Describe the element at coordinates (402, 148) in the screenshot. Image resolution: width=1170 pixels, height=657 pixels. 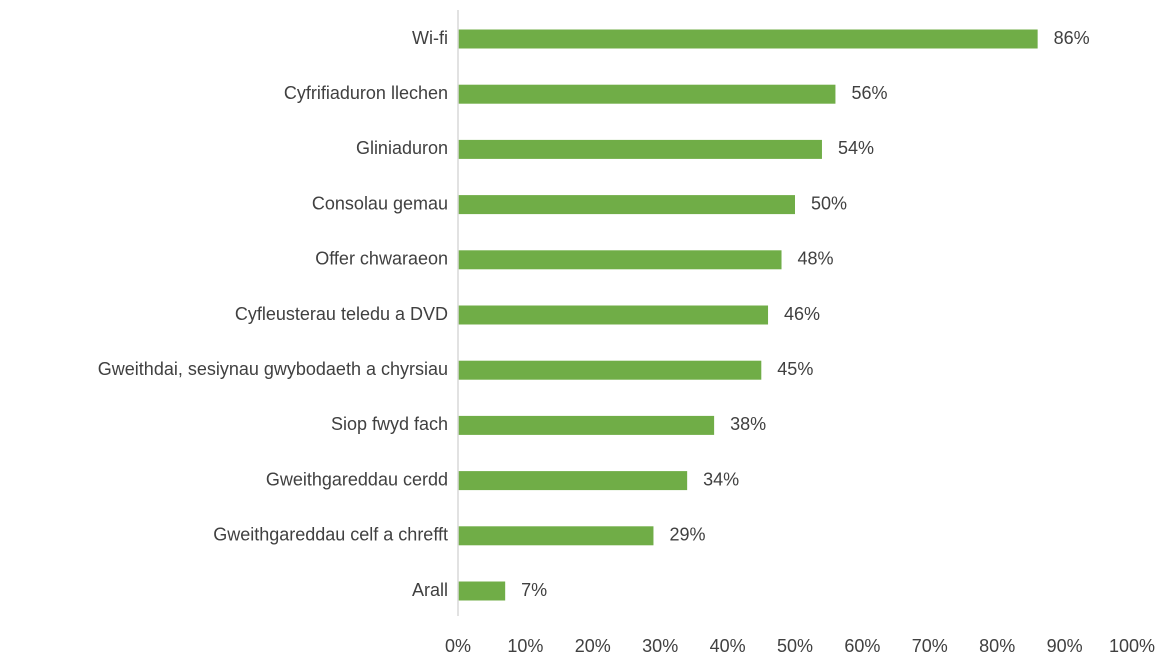
I see `category-label: Gliniaduron` at that location.